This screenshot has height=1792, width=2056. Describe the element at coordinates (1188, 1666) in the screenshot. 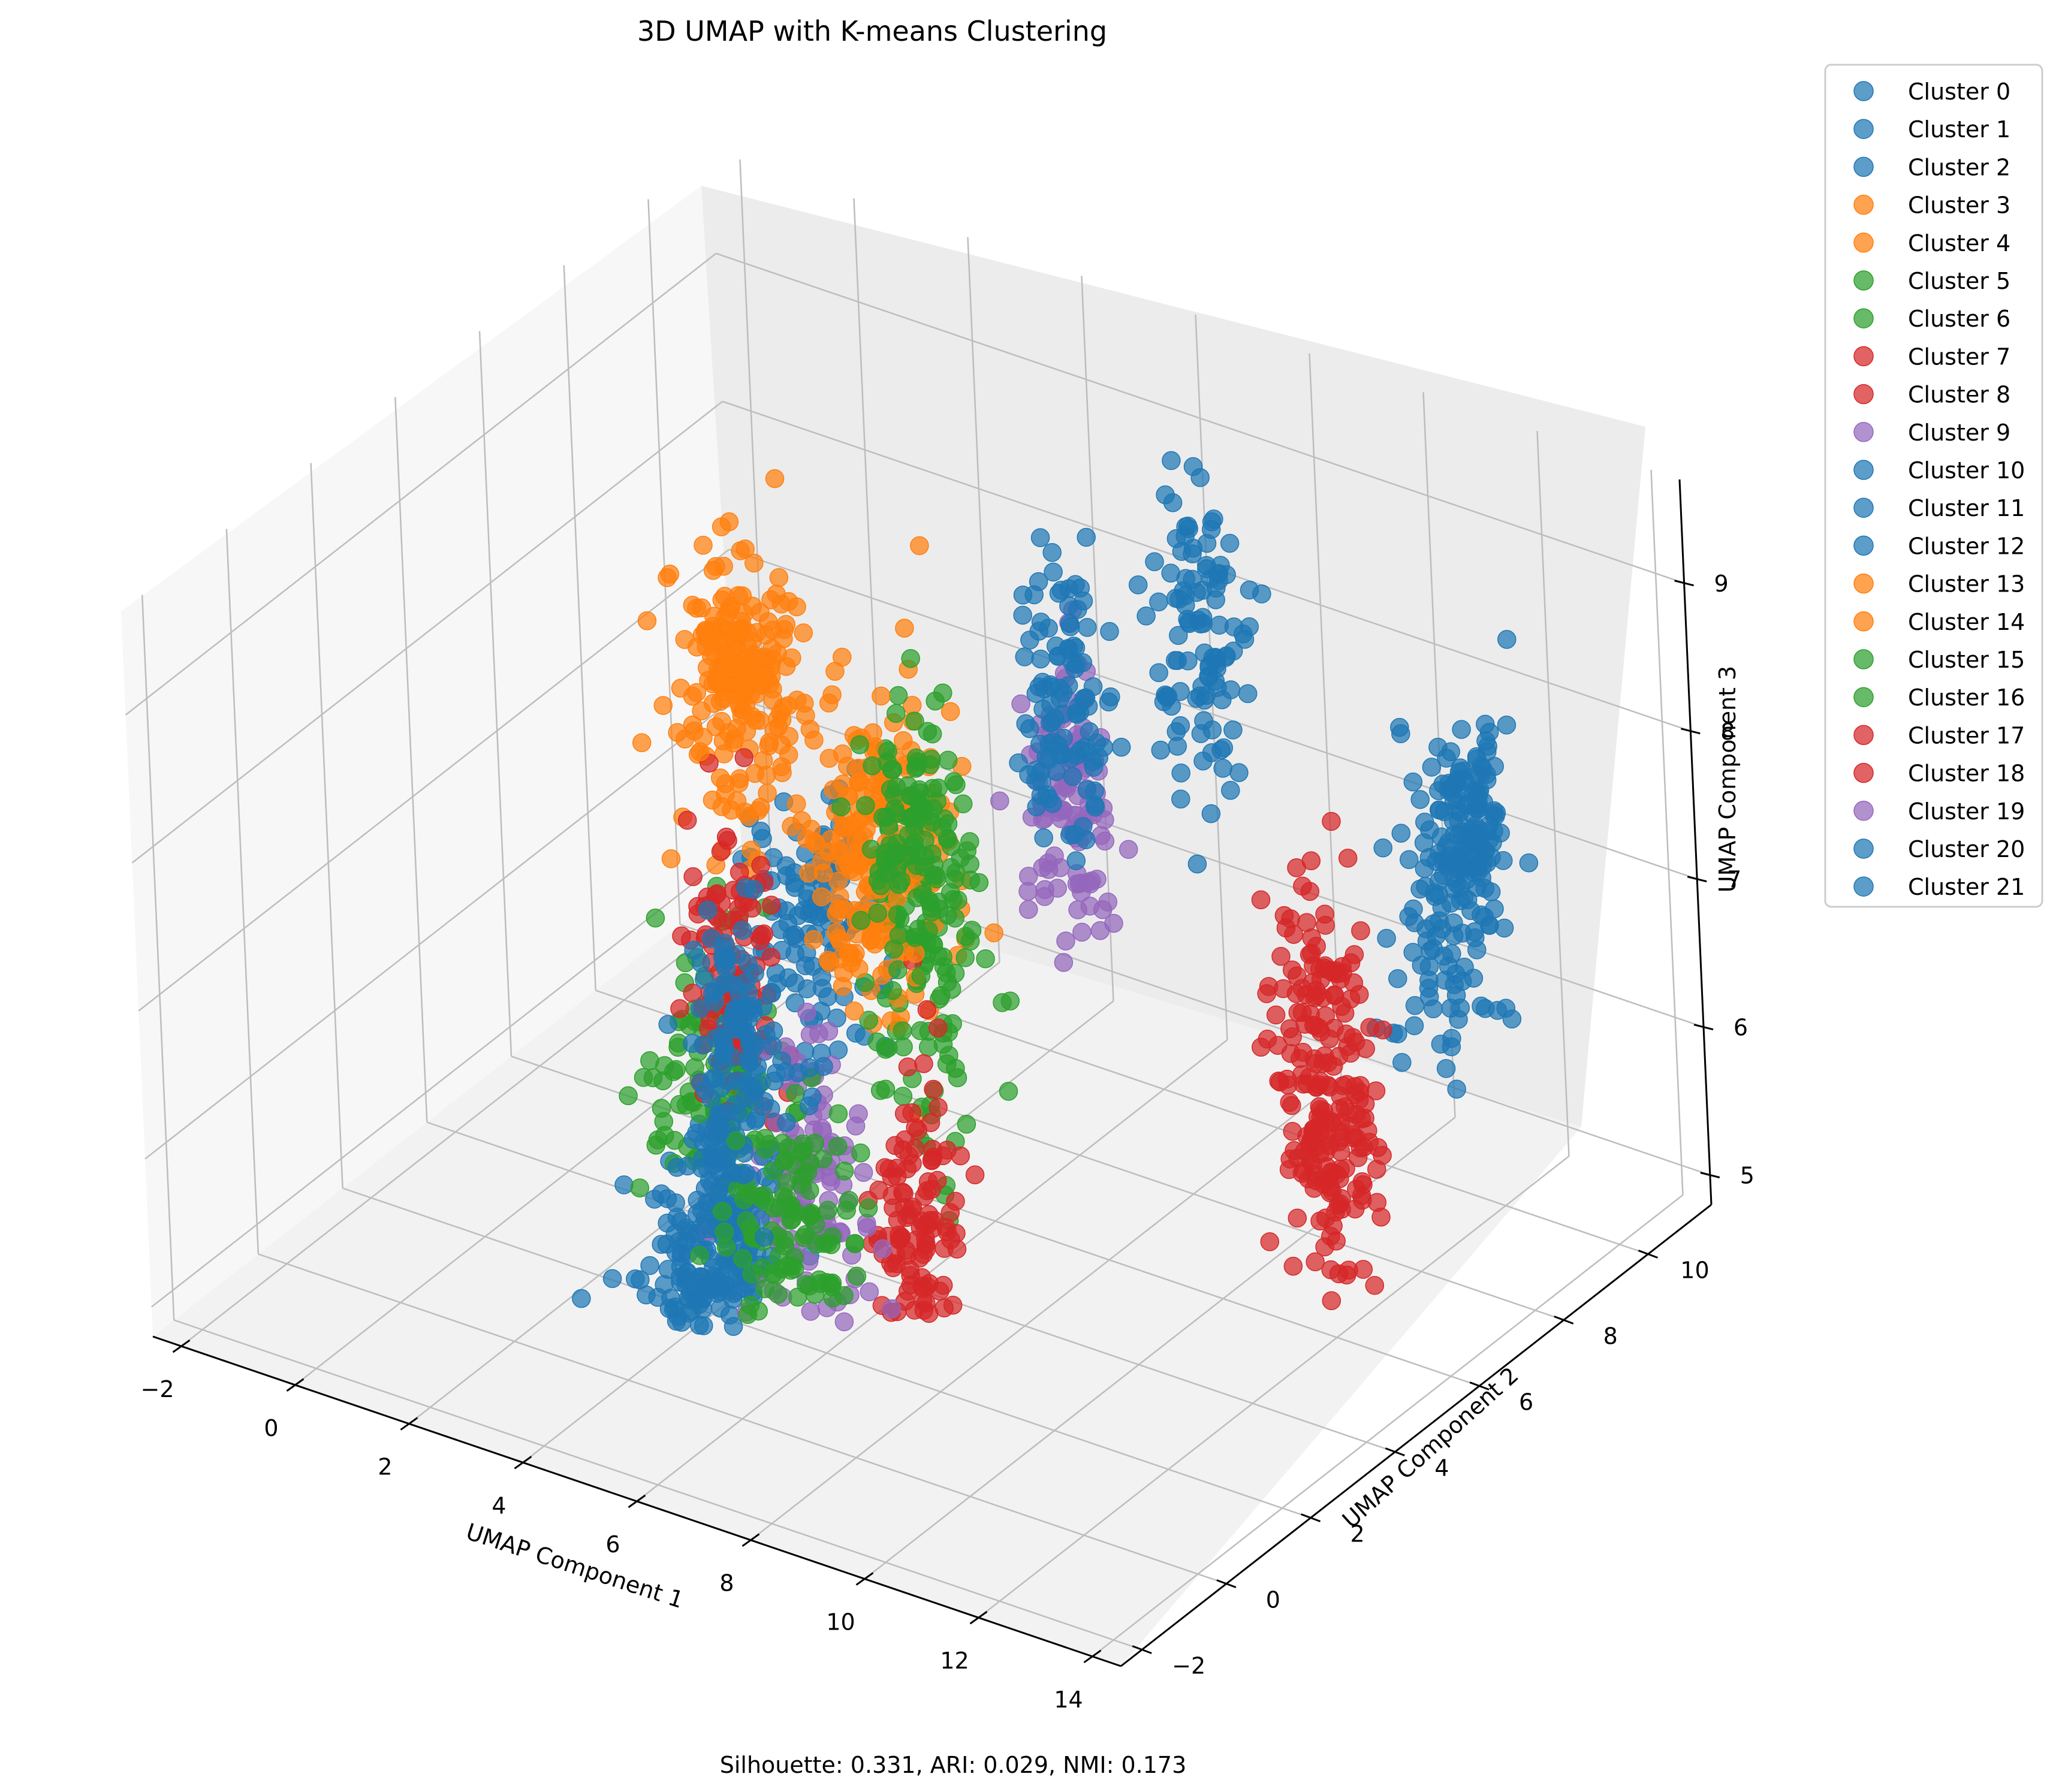

I see `y-tick-label: −2` at that location.